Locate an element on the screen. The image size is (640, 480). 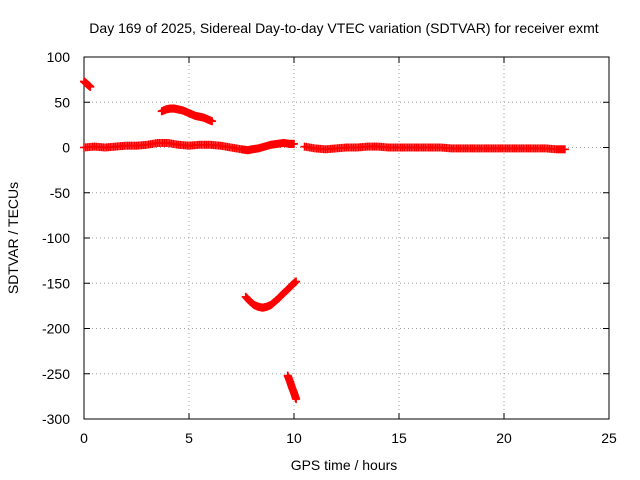
y-tick-label: -150 is located at coordinates (56, 283).